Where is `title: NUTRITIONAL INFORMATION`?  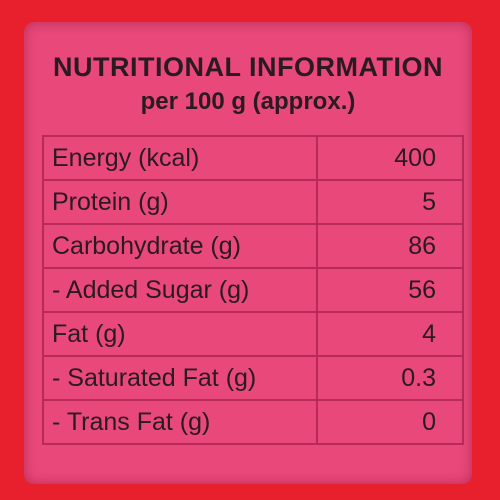
title: NUTRITIONAL INFORMATION is located at coordinates (248, 67).